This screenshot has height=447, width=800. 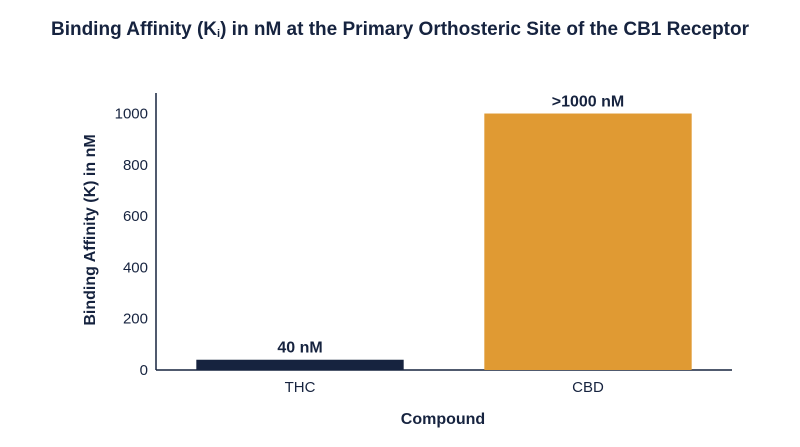 What do you see at coordinates (90, 229) in the screenshot?
I see `y-axis-title: Binding Affinity (K) in nM` at bounding box center [90, 229].